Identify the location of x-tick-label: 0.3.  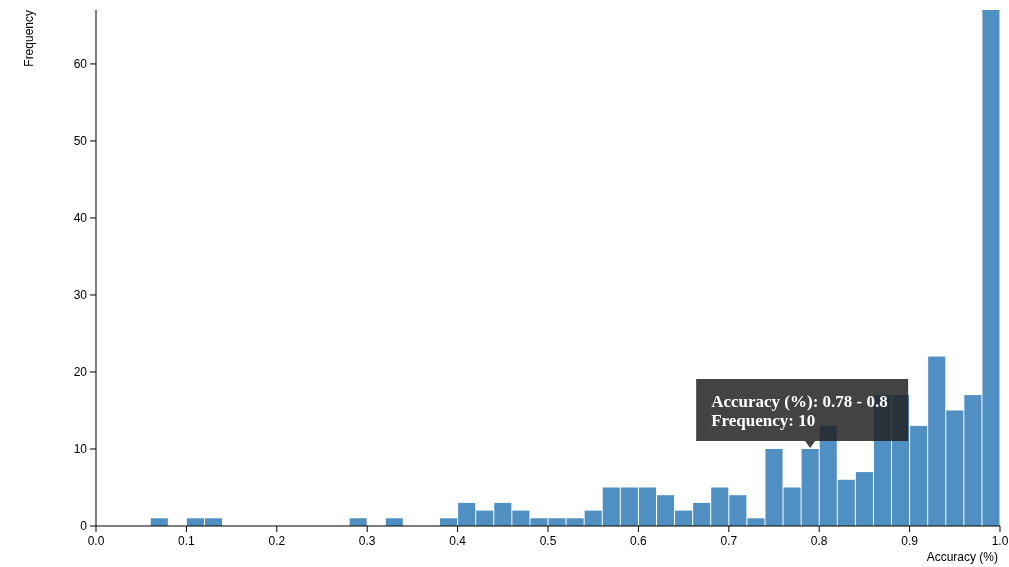
(367, 541).